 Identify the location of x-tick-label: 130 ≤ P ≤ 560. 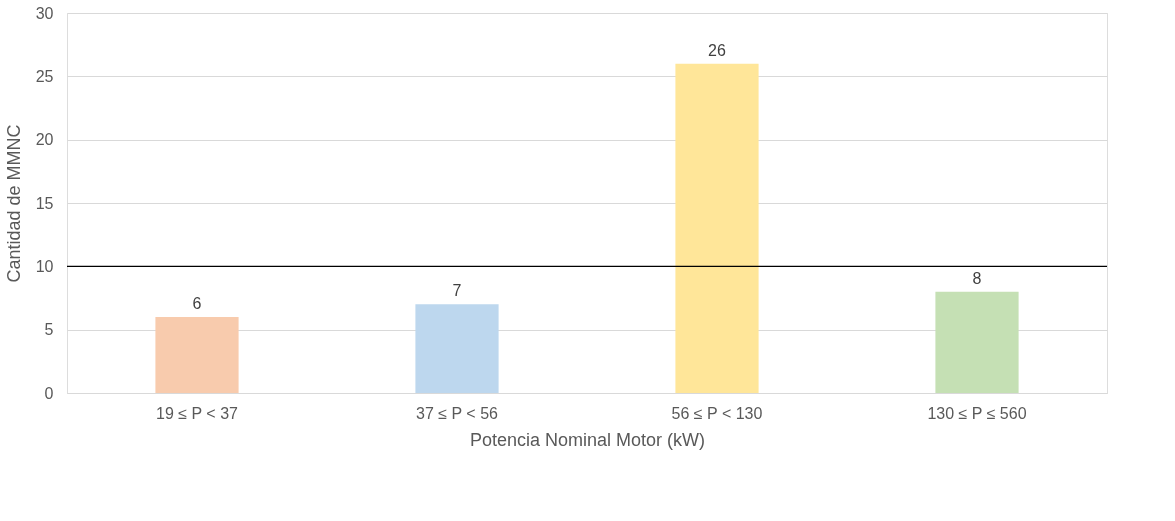
(977, 413).